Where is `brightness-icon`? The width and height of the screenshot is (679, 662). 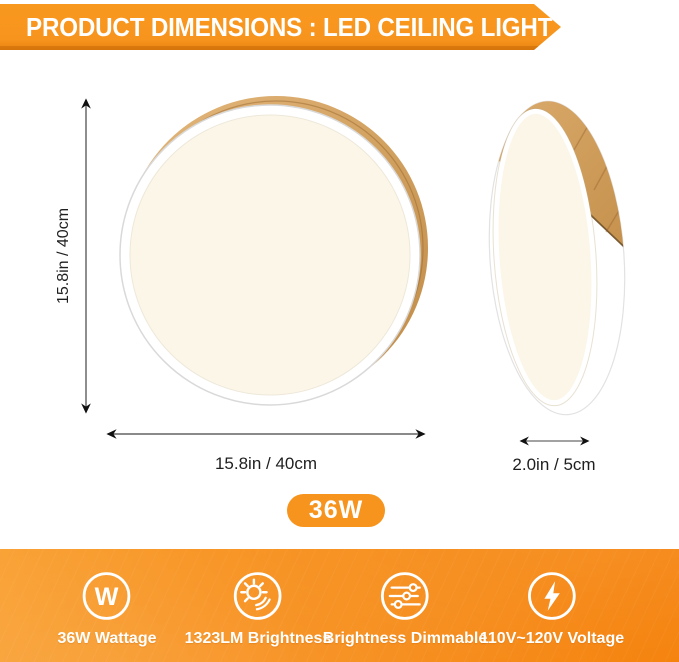 brightness-icon is located at coordinates (258, 596).